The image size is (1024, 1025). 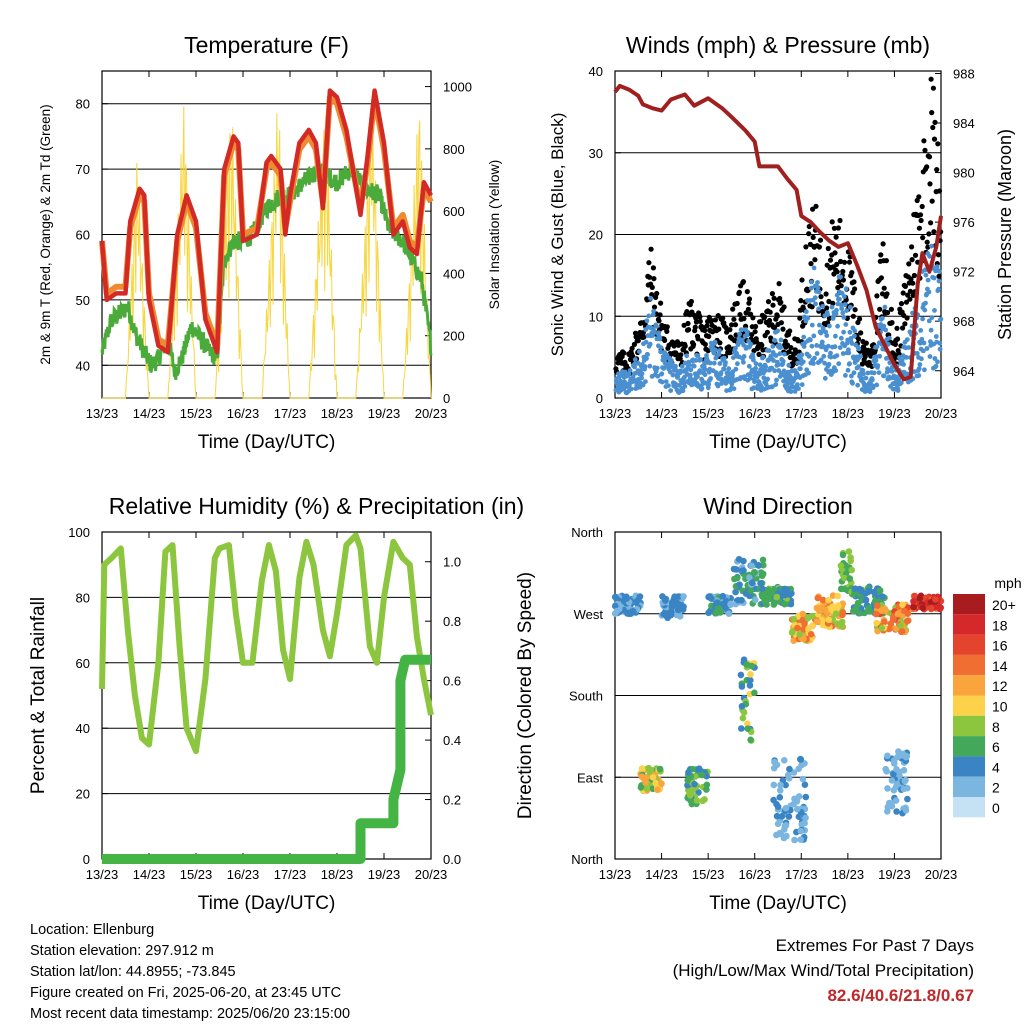 What do you see at coordinates (964, 321) in the screenshot?
I see `y2-tick-label: 968` at bounding box center [964, 321].